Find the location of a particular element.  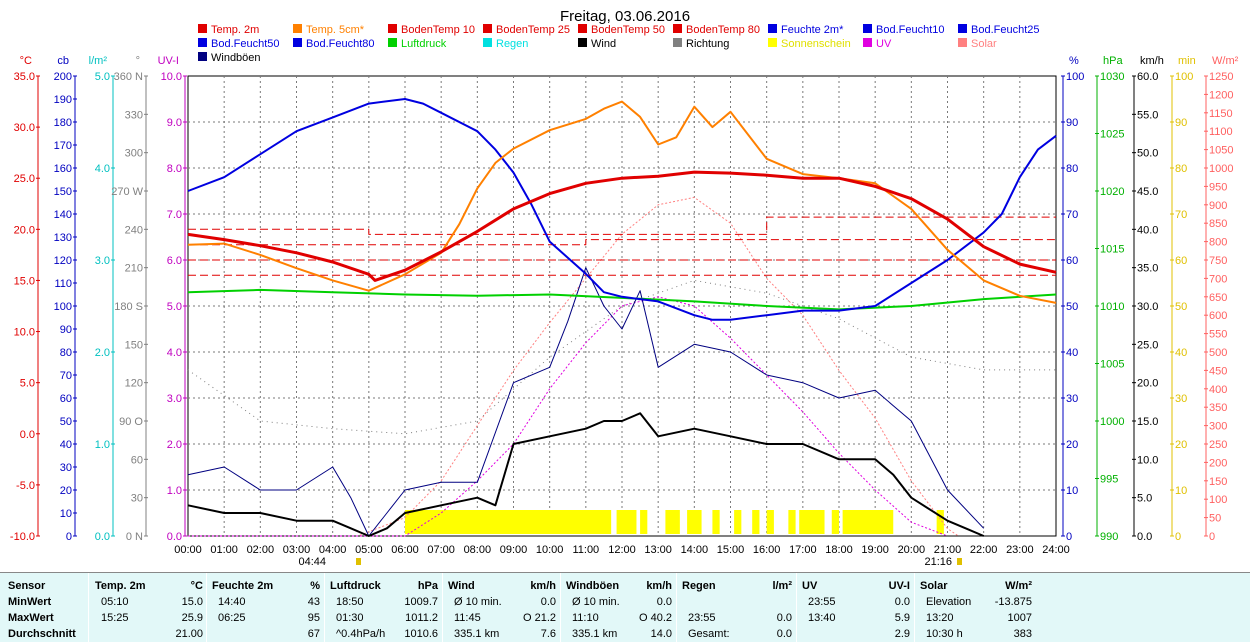

axis-tick-l-m: 4.0 is located at coordinates (102, 169).